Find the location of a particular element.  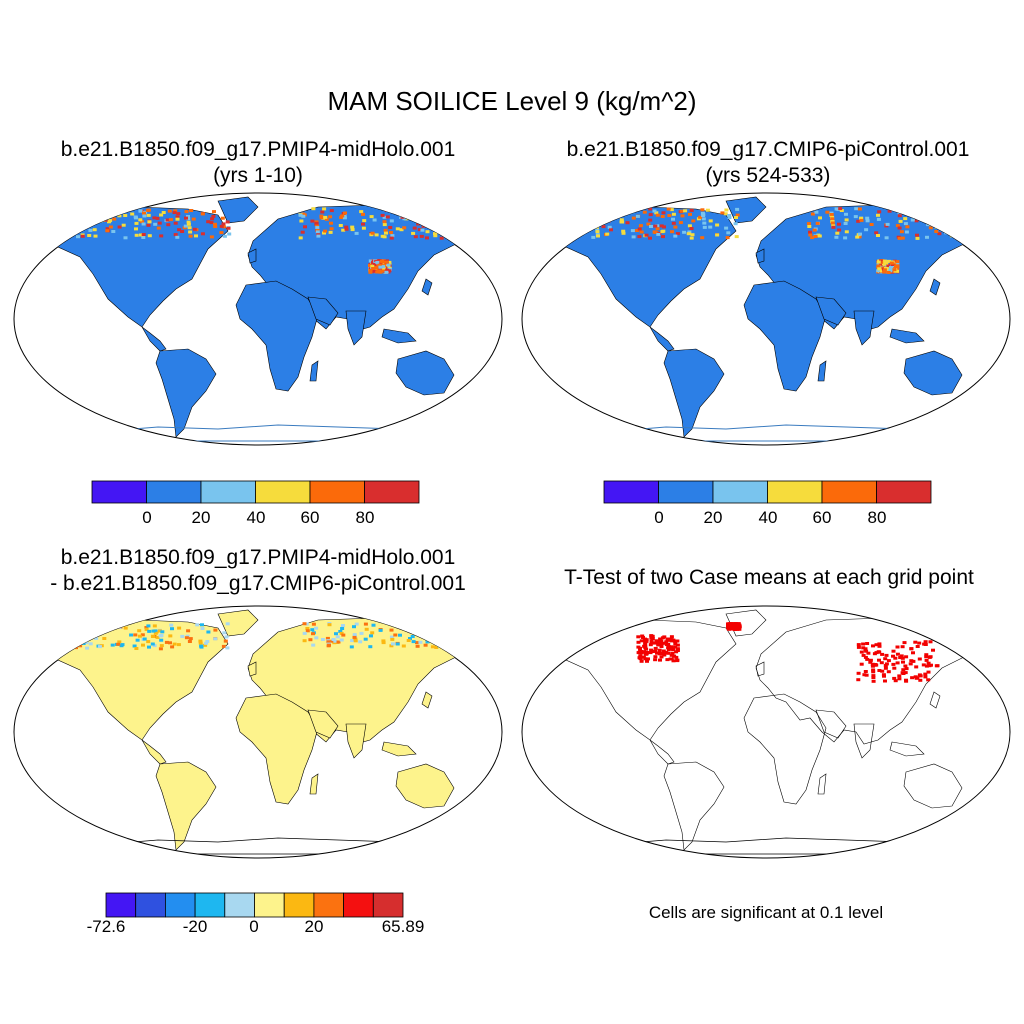

ttest-note: Cells are significant at 0.1 level is located at coordinates (766, 912).